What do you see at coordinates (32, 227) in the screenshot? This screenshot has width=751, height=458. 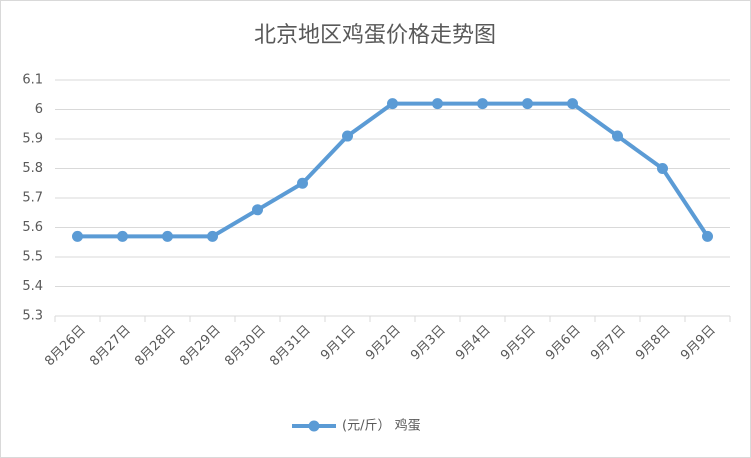 I see `y-tick-label: 5.6` at bounding box center [32, 227].